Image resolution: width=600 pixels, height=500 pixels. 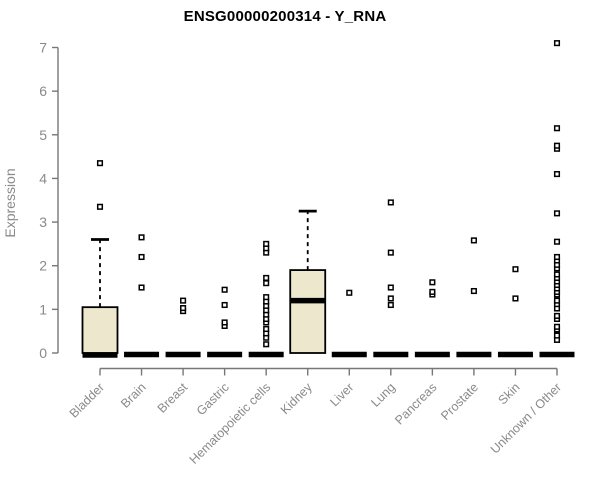 What do you see at coordinates (508, 393) in the screenshot?
I see `x-category-label: Skin` at bounding box center [508, 393].